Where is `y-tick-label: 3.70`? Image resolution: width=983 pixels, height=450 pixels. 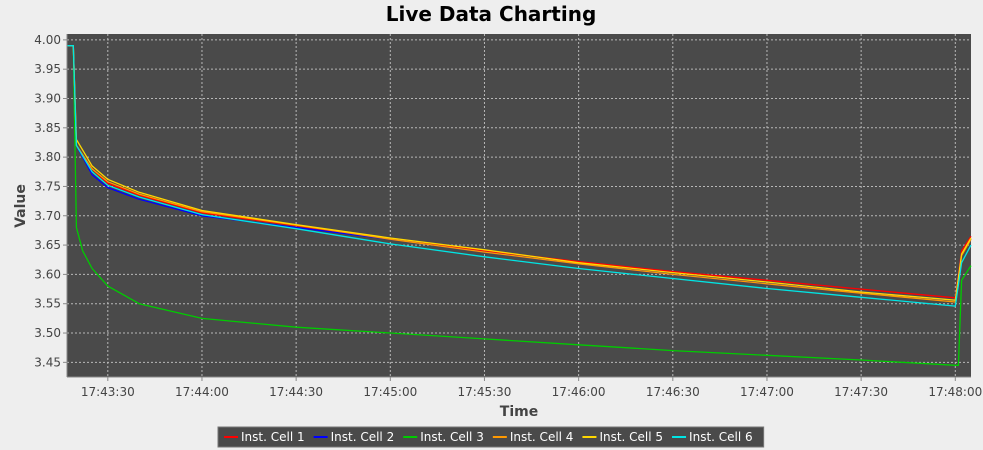
y-tick-label: 3.70 is located at coordinates (47, 216).